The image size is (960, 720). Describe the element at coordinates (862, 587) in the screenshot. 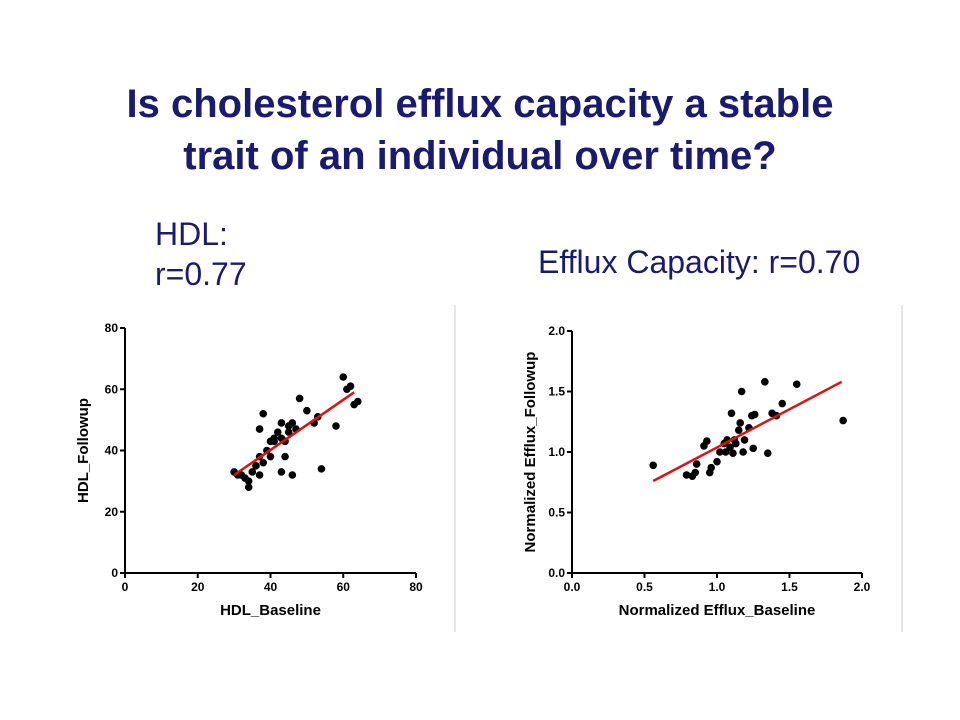

I see `efflux-x-tick-label: 2.0` at that location.